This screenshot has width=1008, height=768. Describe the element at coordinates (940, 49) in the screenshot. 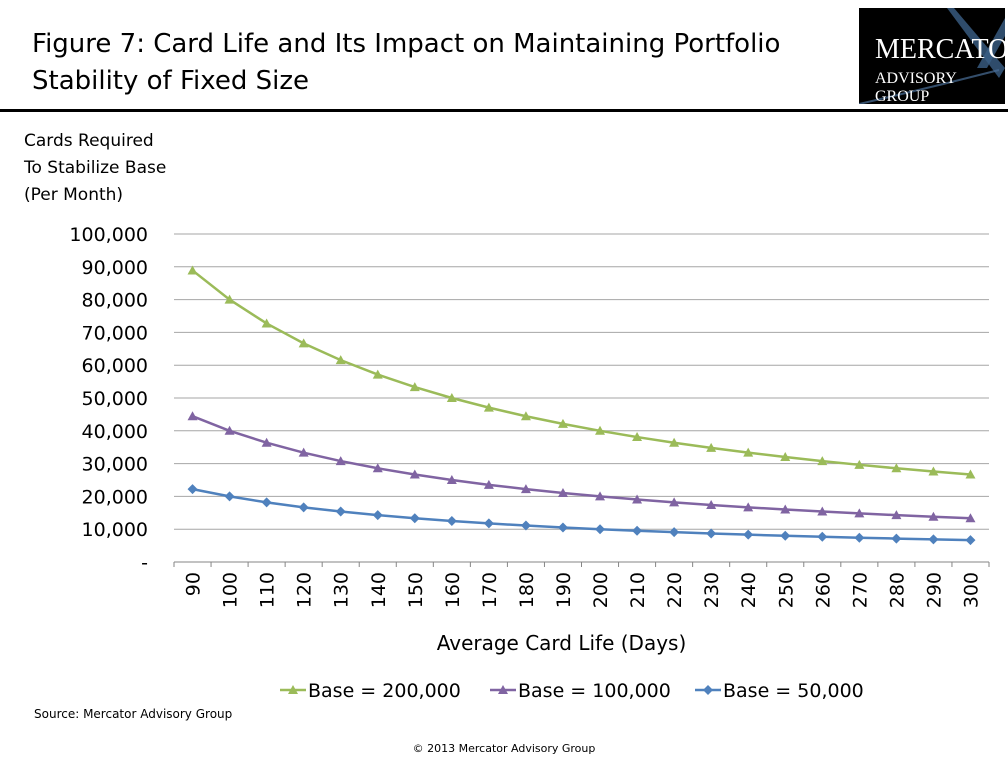

I see `logo-line-1: MERCATOR` at that location.